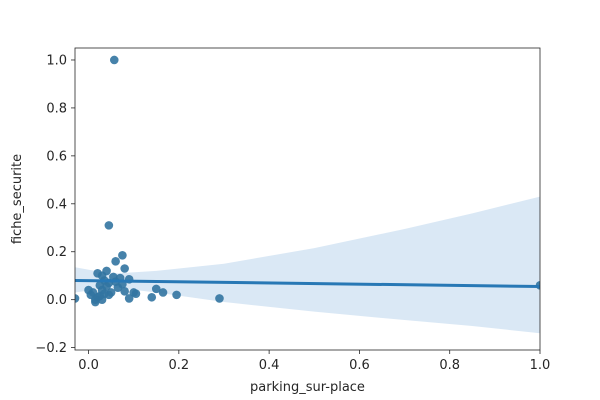 This screenshot has height=400, width=600. Describe the element at coordinates (56, 156) in the screenshot. I see `y-tick-label: 0.6` at that location.